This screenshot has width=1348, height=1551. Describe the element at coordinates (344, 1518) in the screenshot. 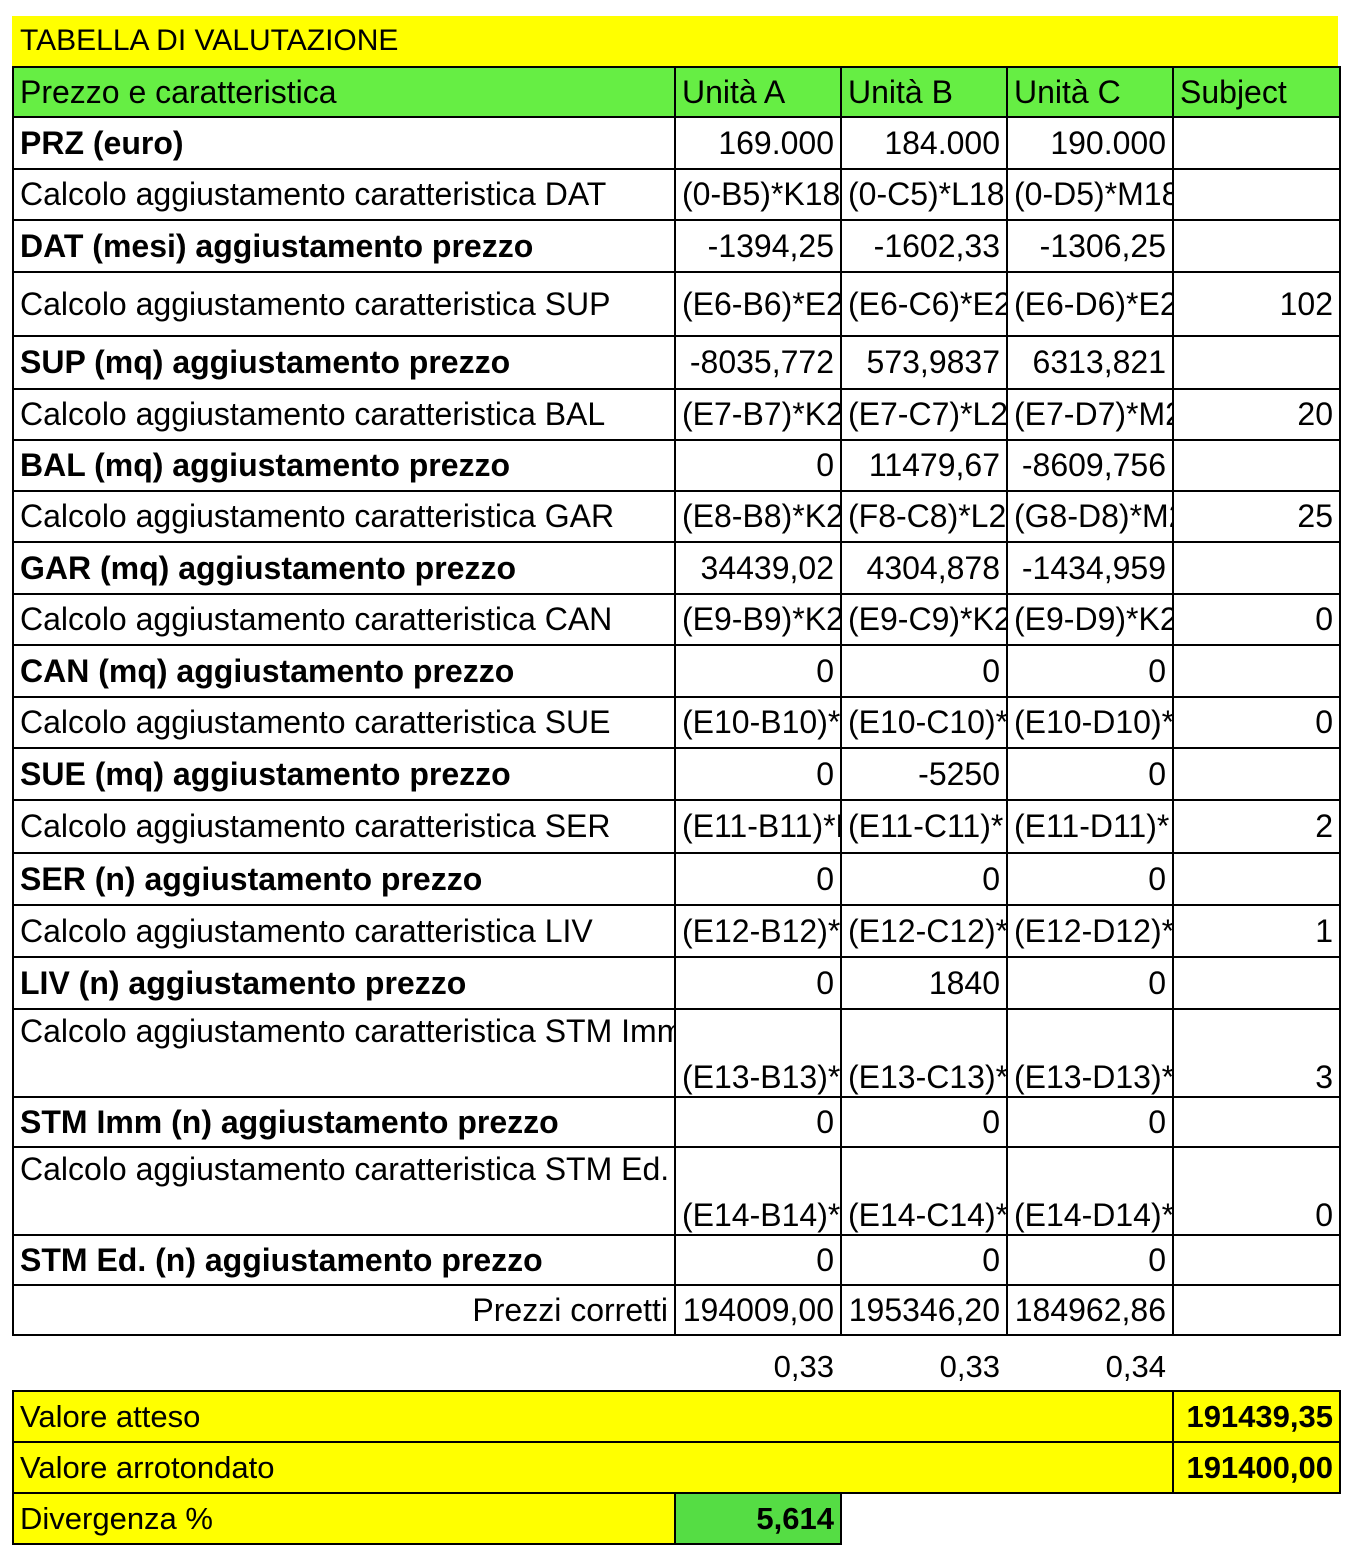

I see `divergence-label: Divergenza %` at that location.